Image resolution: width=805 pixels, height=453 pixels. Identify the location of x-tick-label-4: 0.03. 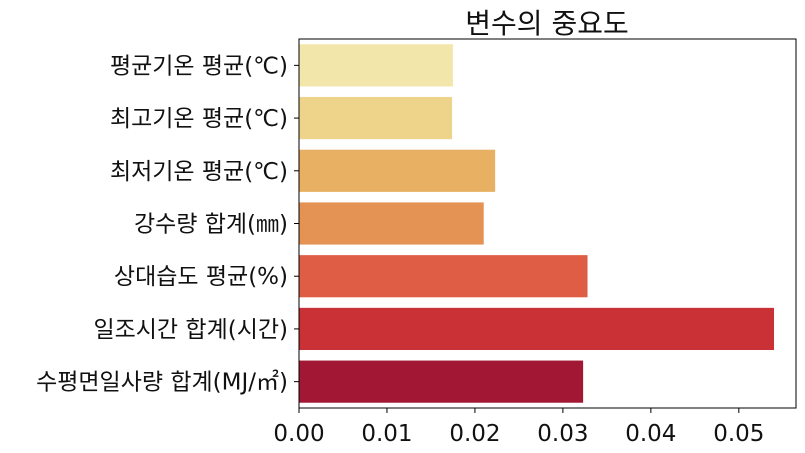
(562, 434).